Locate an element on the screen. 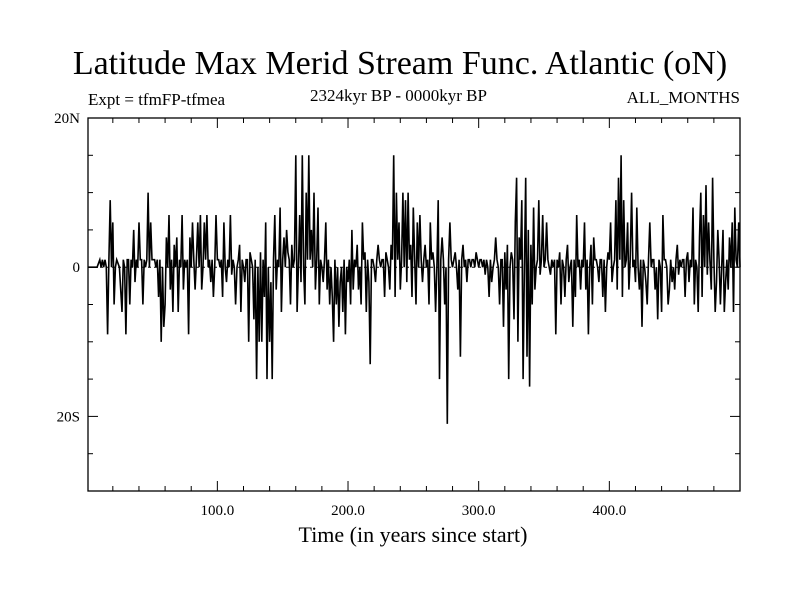 The height and width of the screenshot is (600, 800). months-label: ALL_MONTHS is located at coordinates (683, 97).